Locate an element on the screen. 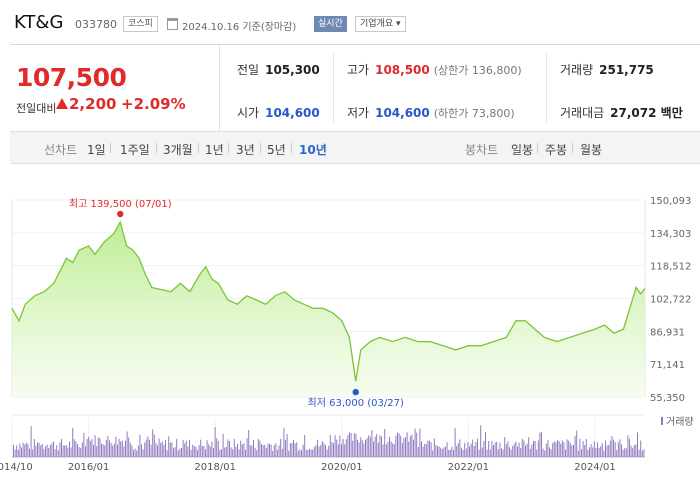 The height and width of the screenshot is (484, 700). company-overview-dropdown: 기업개요 ▾ is located at coordinates (380, 24).